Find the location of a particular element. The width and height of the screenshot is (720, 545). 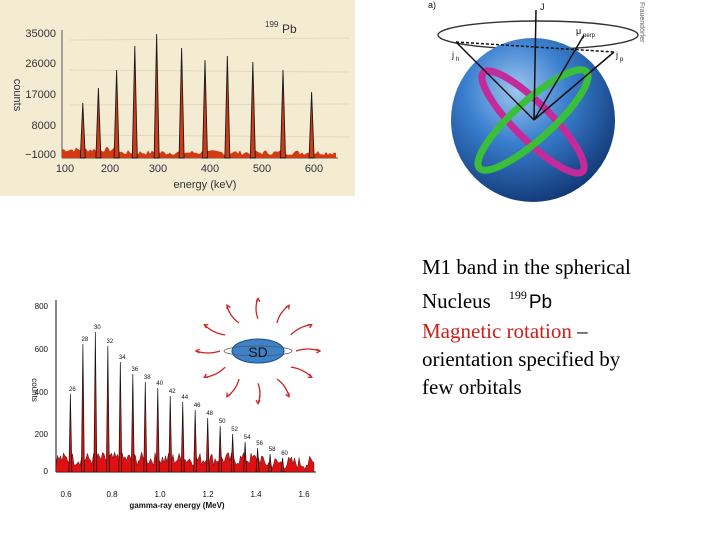

sd-nucleus-badge is located at coordinates (258, 351).